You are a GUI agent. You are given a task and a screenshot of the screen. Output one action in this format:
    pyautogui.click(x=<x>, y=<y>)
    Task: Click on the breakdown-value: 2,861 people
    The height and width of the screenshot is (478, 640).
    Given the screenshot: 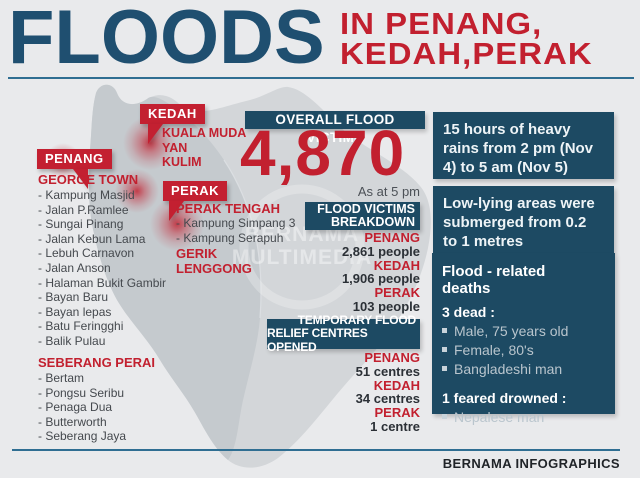 What is the action you would take?
    pyautogui.click(x=380, y=251)
    